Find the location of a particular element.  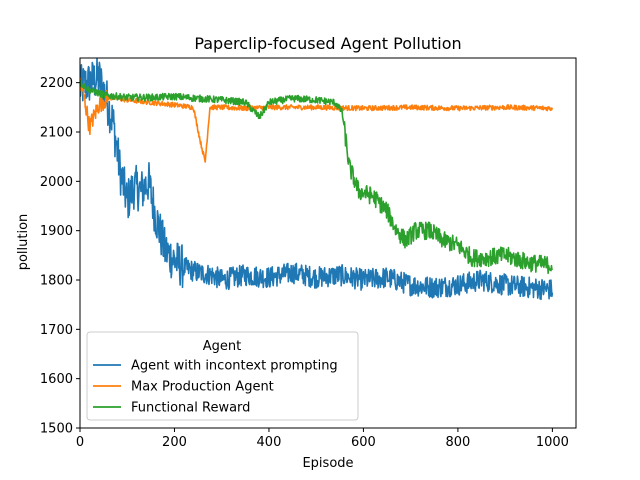

legend-entry-label: Functional Reward is located at coordinates (190, 408).